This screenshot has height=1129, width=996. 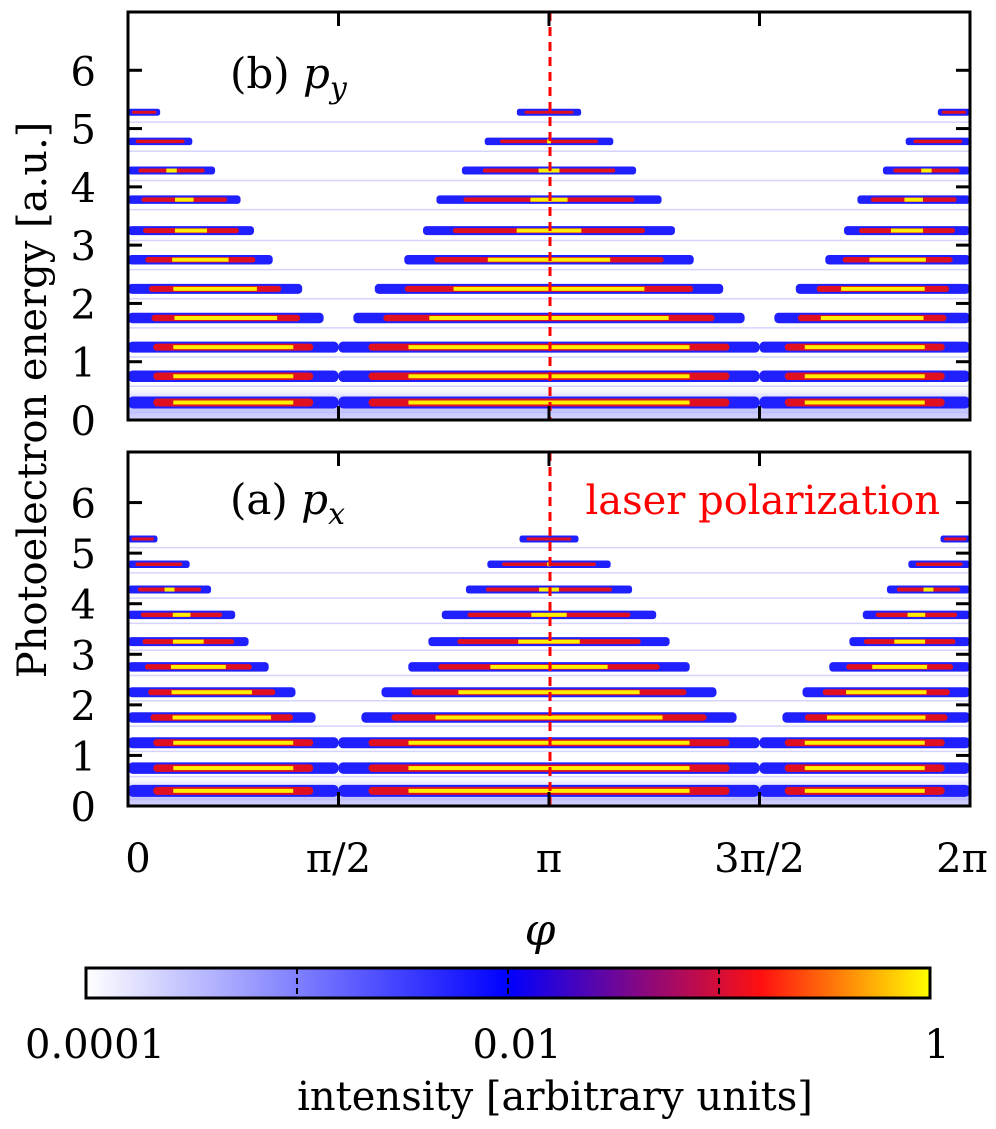 I want to click on panel-a-label-subscript: x, so click(x=336, y=514).